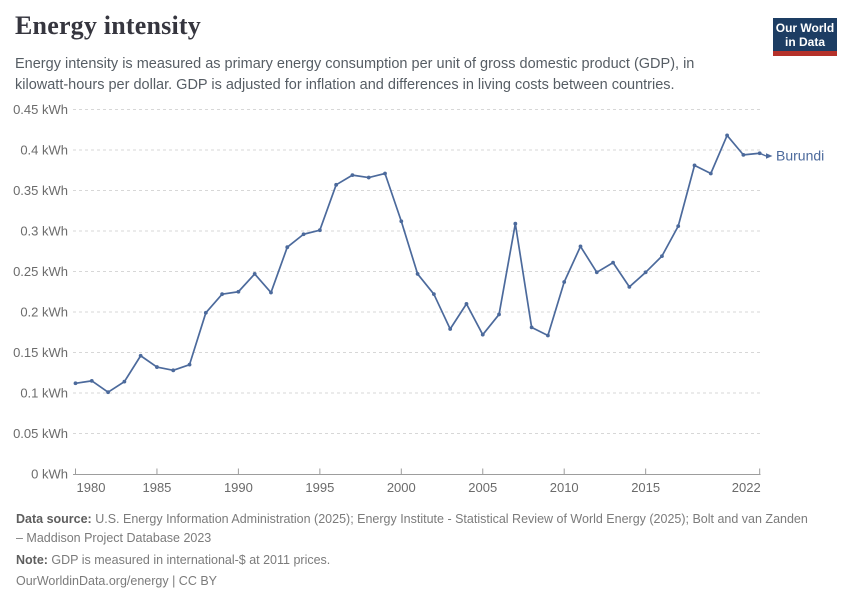  What do you see at coordinates (40, 109) in the screenshot?
I see `y-axis-tick-label: 0.45 kWh` at bounding box center [40, 109].